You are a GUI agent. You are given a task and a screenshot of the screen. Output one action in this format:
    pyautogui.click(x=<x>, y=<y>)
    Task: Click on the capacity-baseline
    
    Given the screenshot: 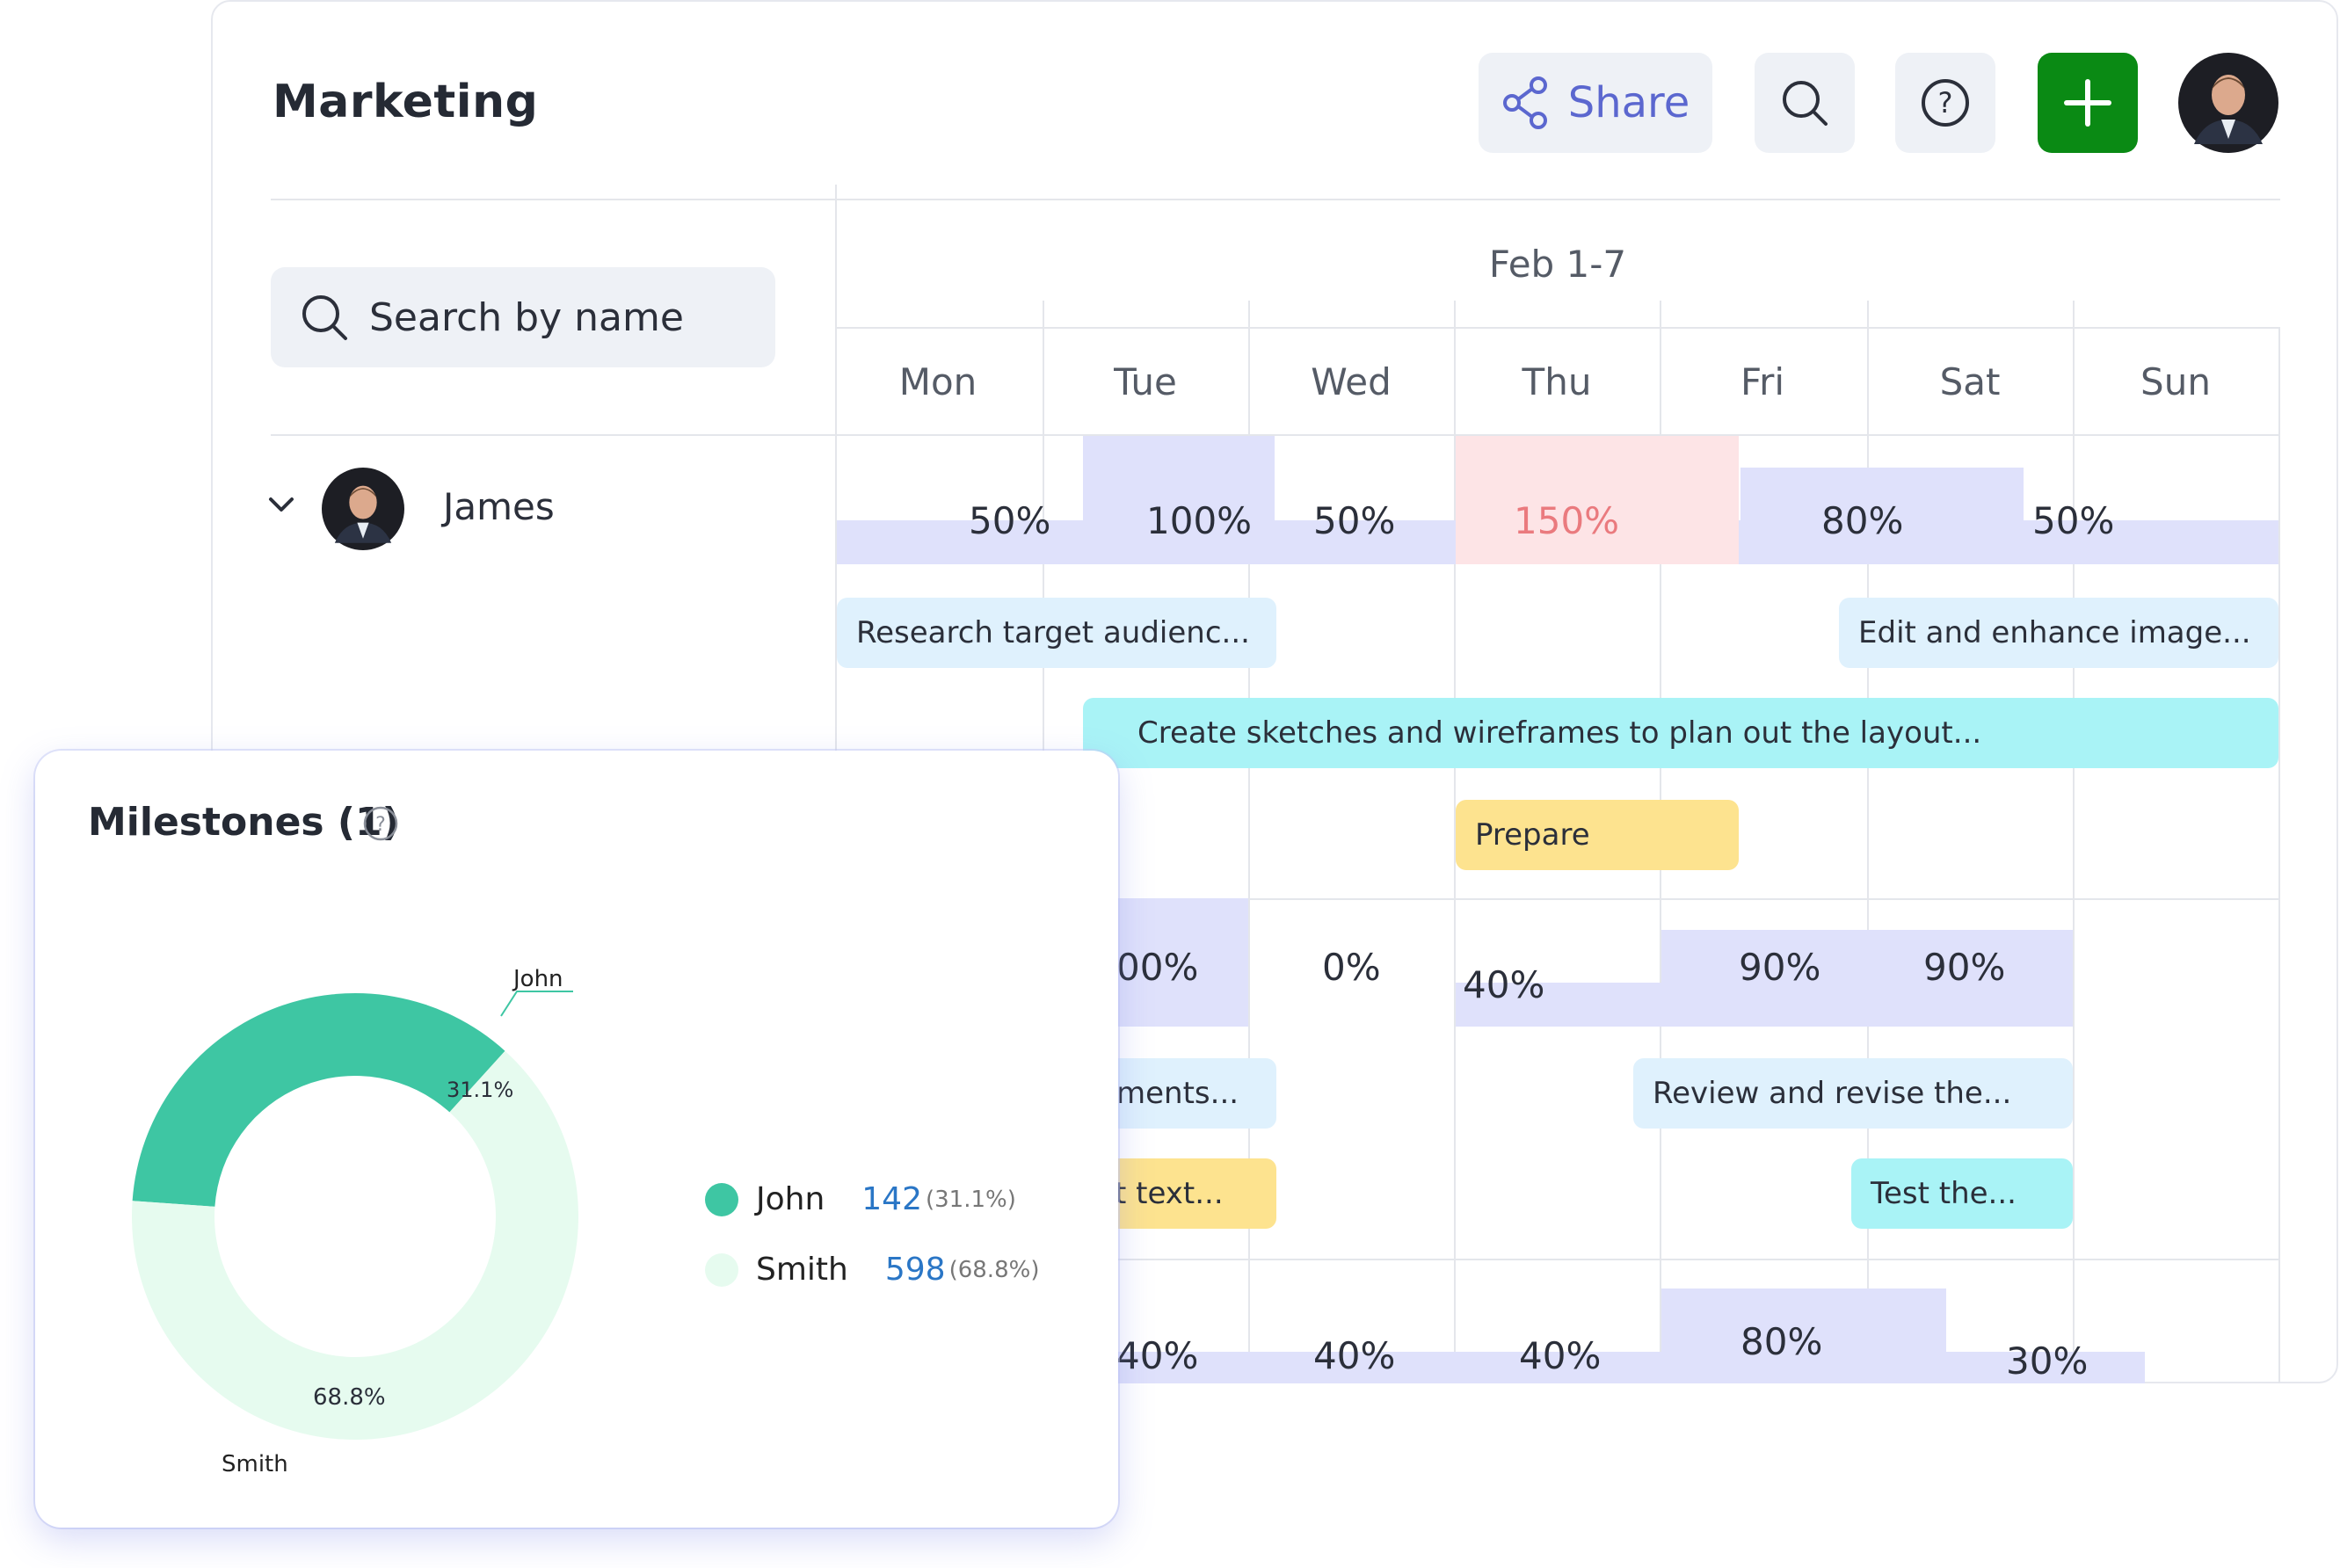 What is the action you would take?
    pyautogui.click(x=1617, y=1367)
    